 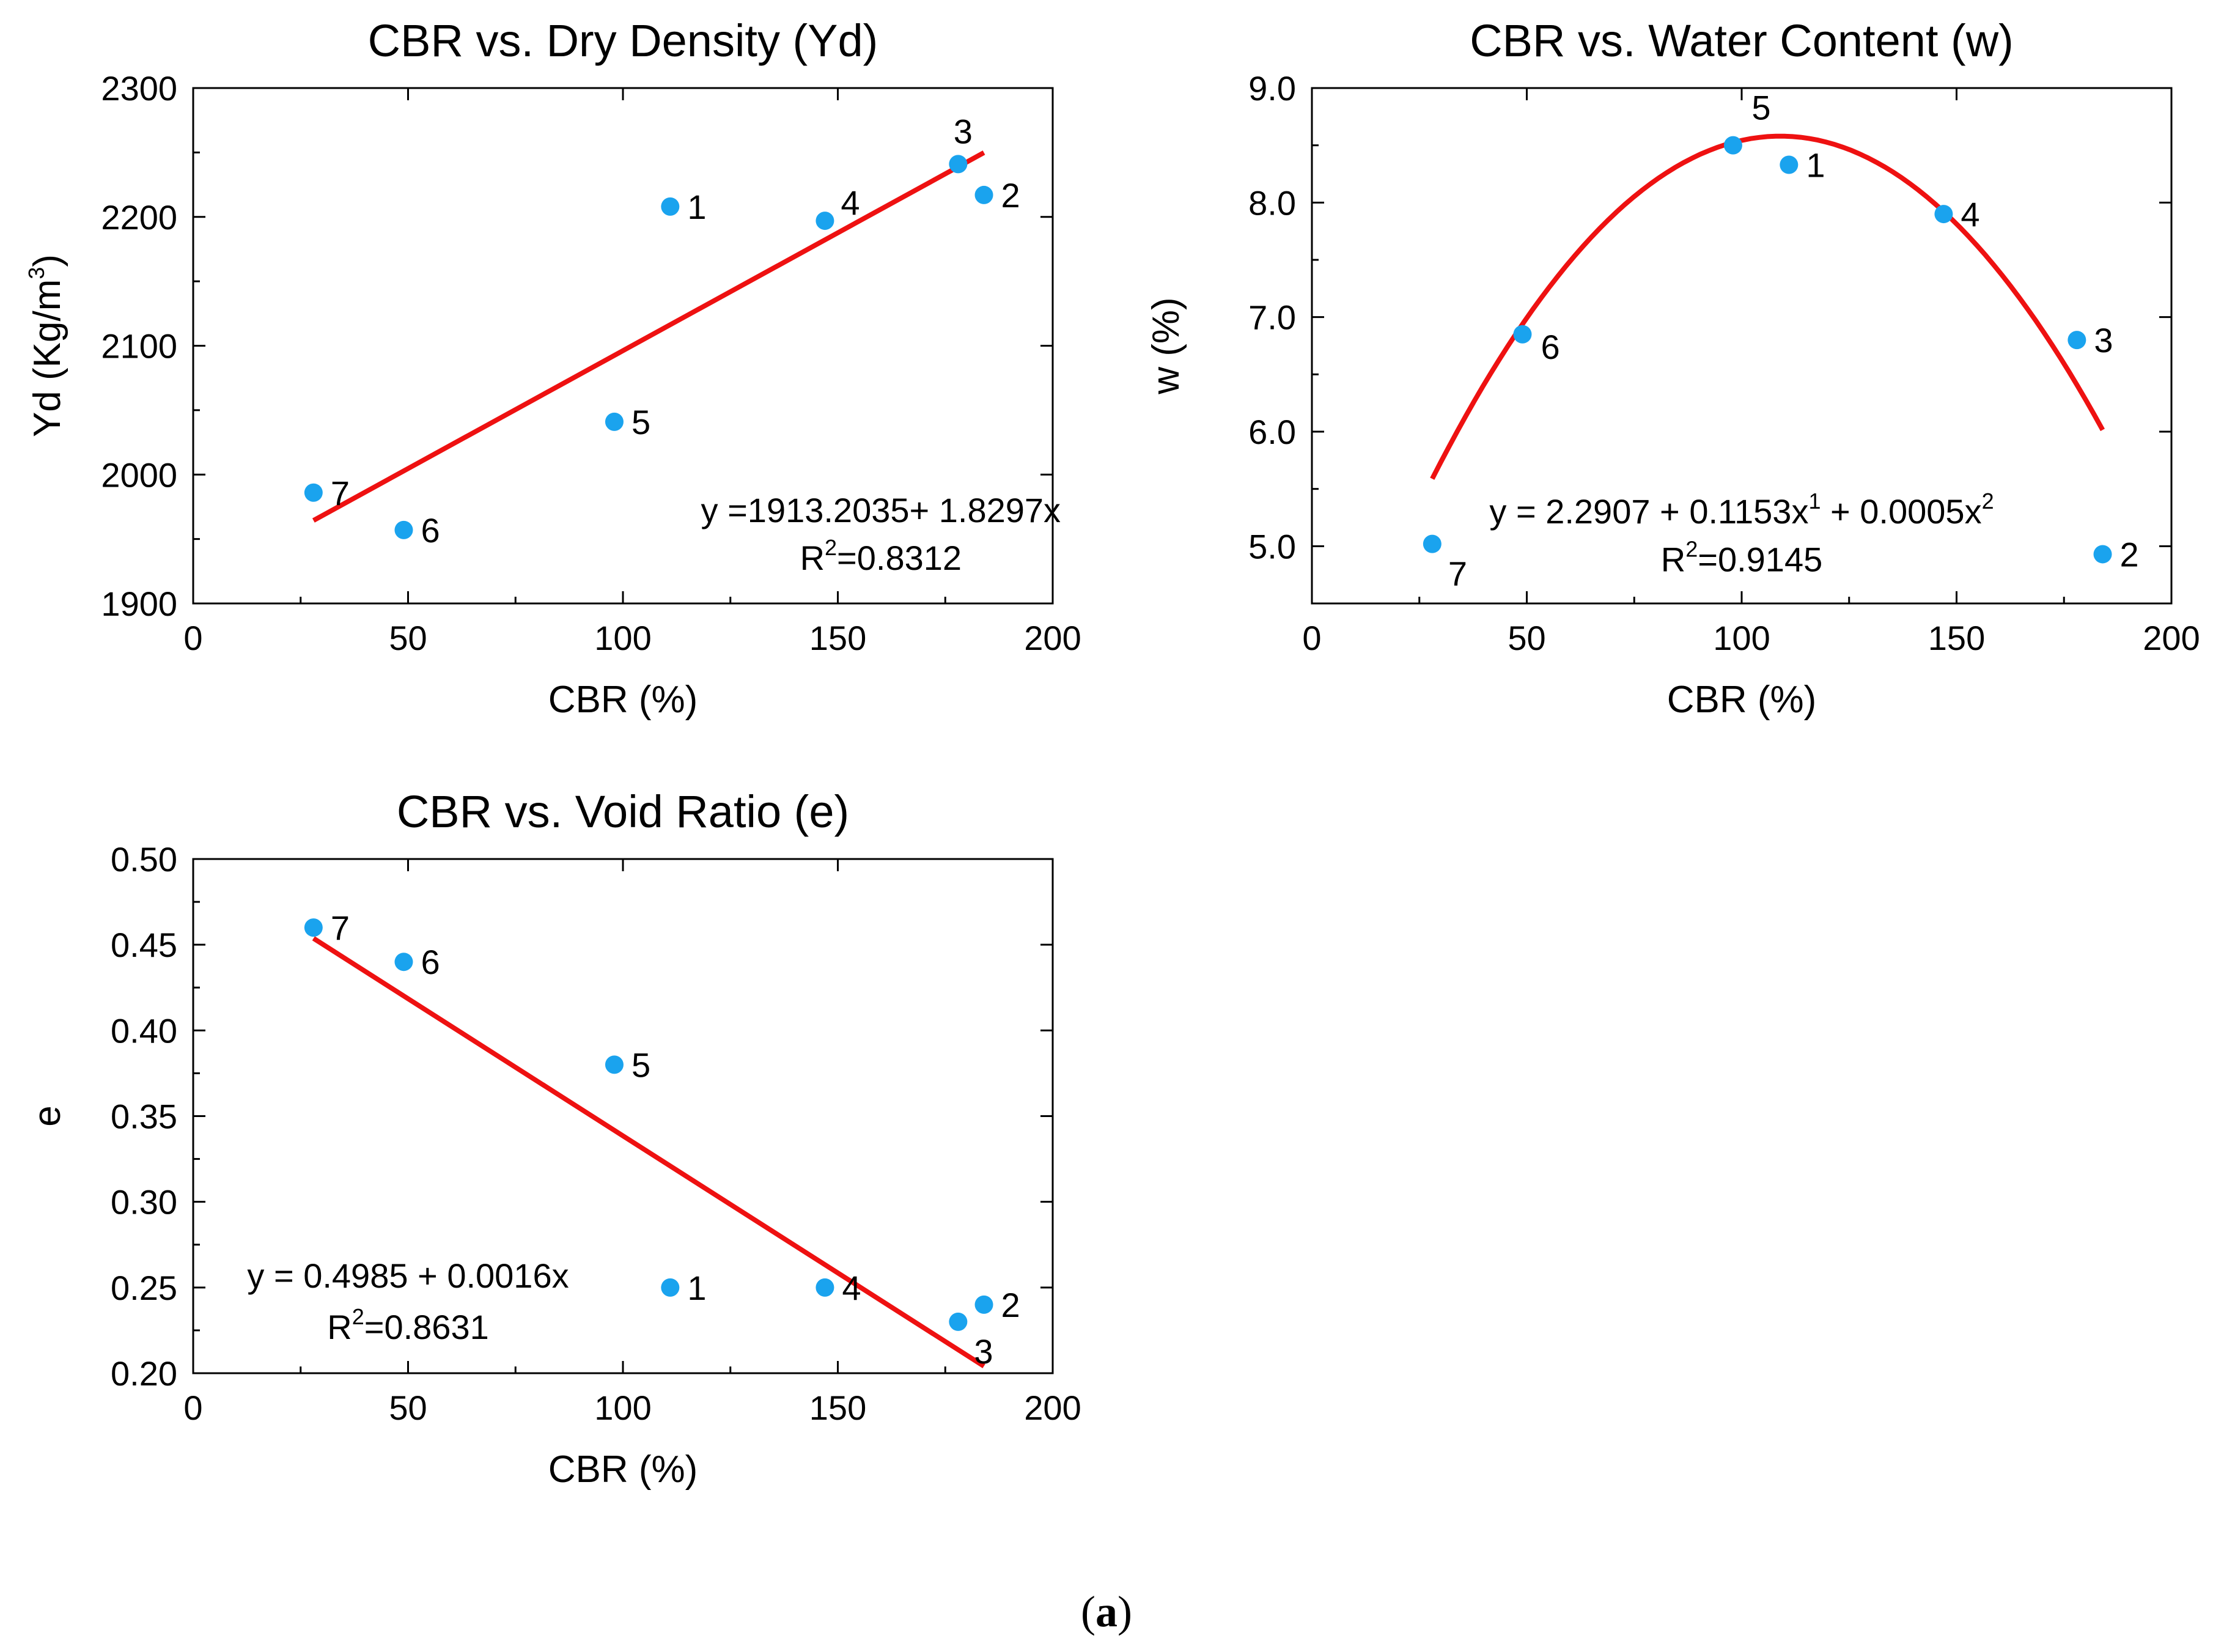 What do you see at coordinates (1742, 558) in the screenshot?
I see `r-squared: R2=0.9145` at bounding box center [1742, 558].